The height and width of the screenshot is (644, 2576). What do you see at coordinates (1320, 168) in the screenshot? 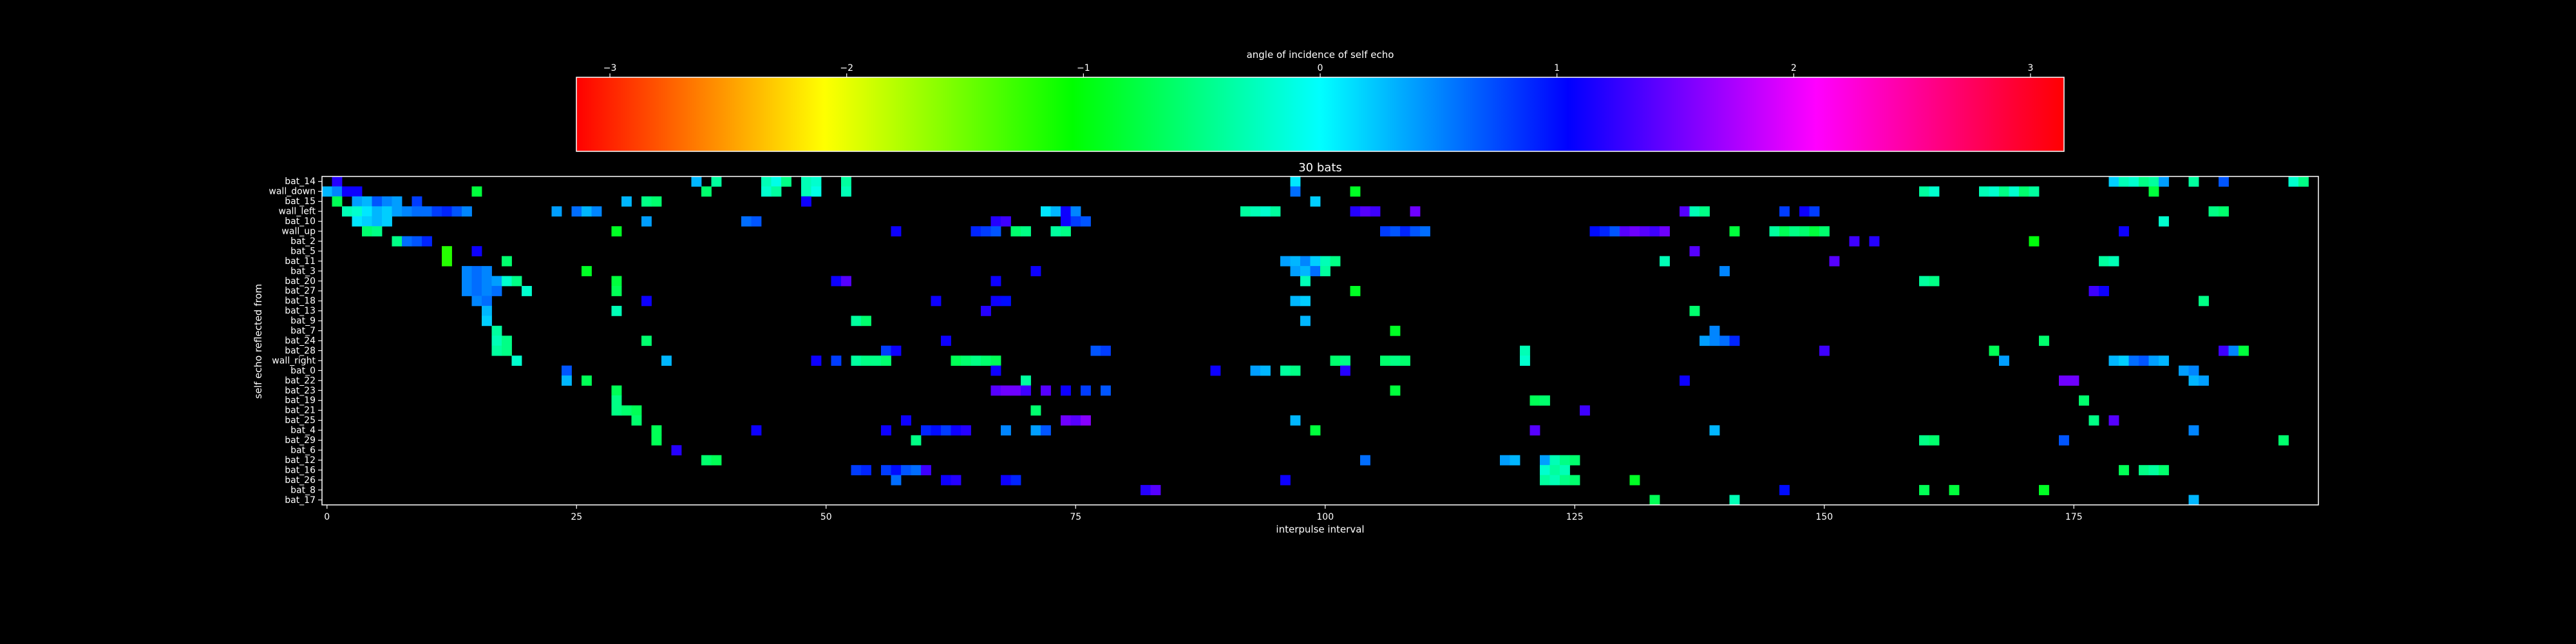
I see `chart-title: 30 bats` at bounding box center [1320, 168].